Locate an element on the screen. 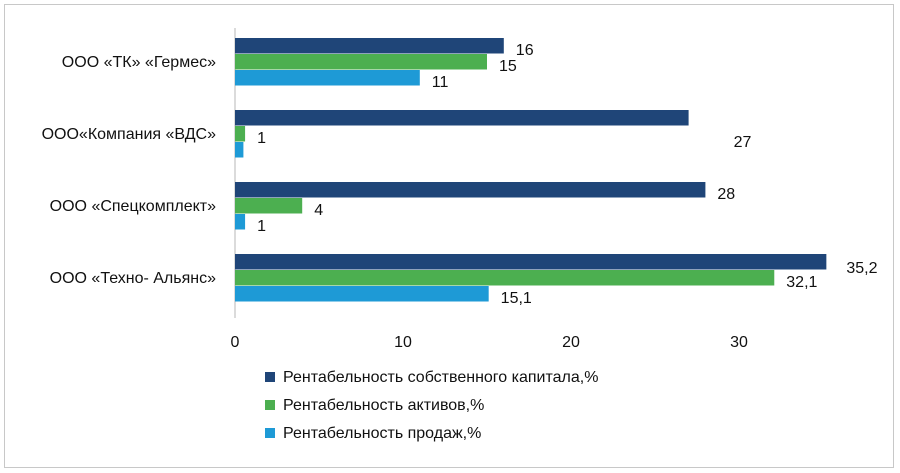  data-label: 27 is located at coordinates (743, 142).